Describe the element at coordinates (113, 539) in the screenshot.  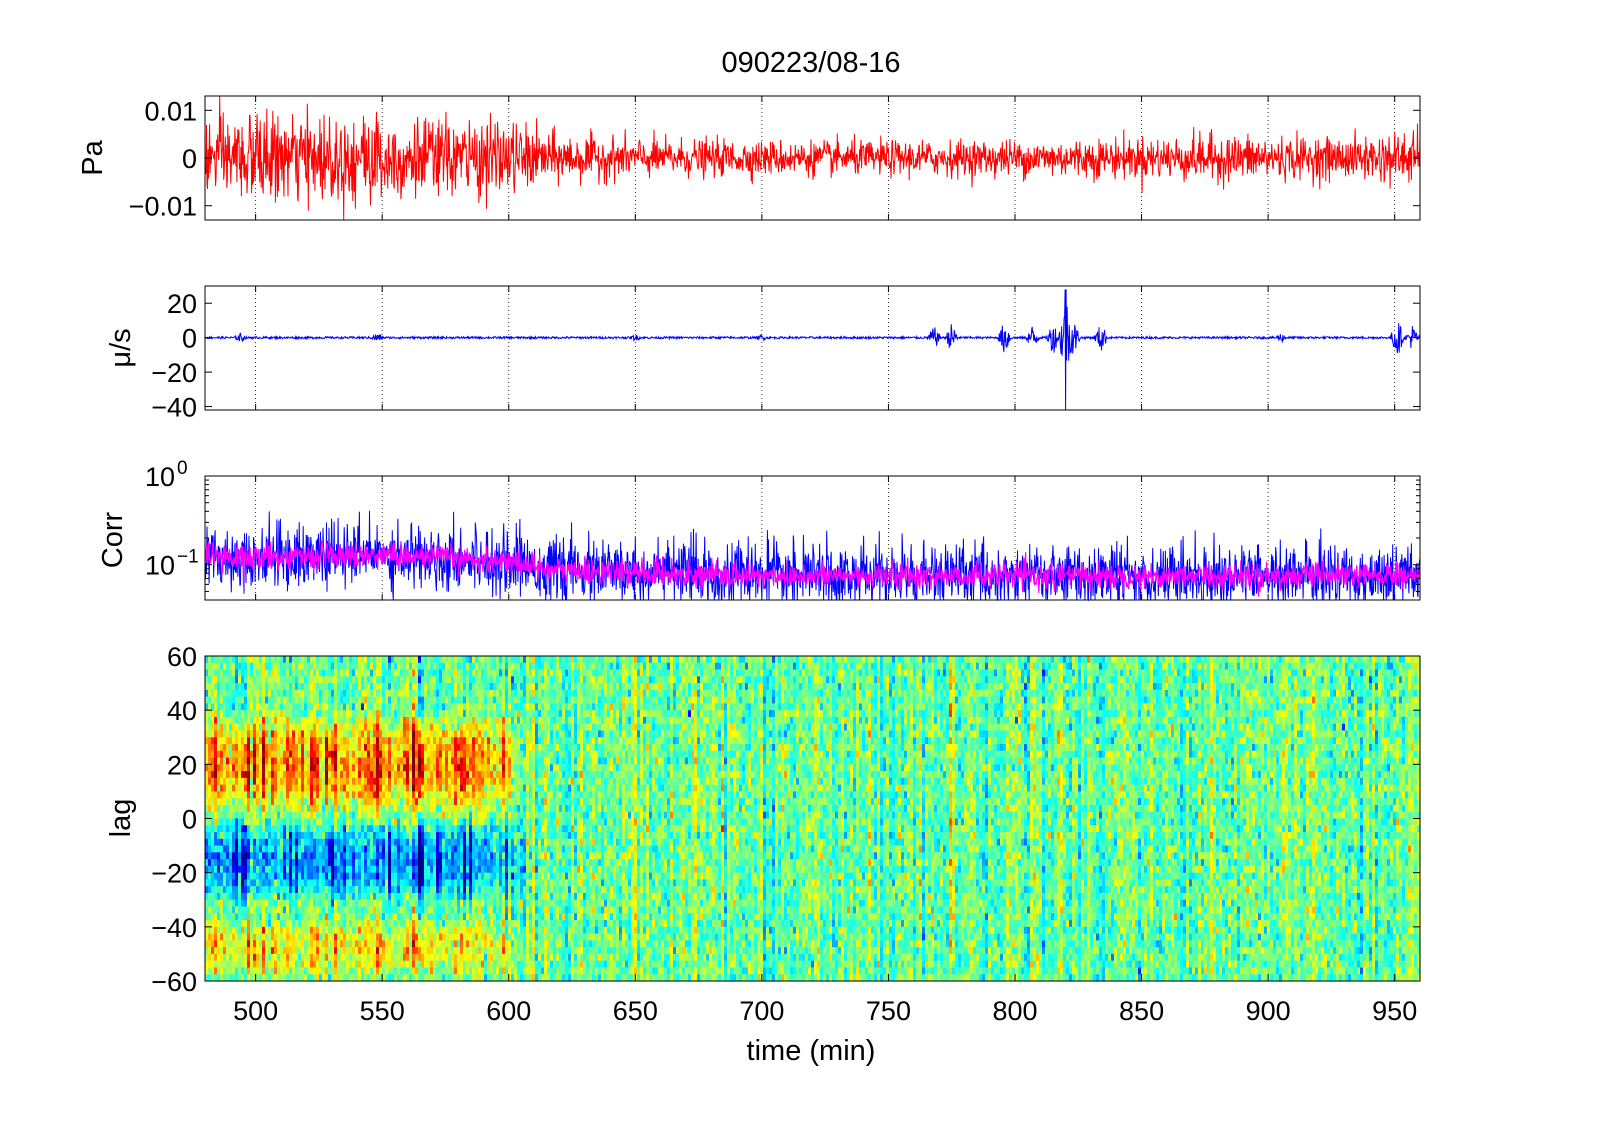
I see `panel-correlation-ylabel: Corr` at that location.